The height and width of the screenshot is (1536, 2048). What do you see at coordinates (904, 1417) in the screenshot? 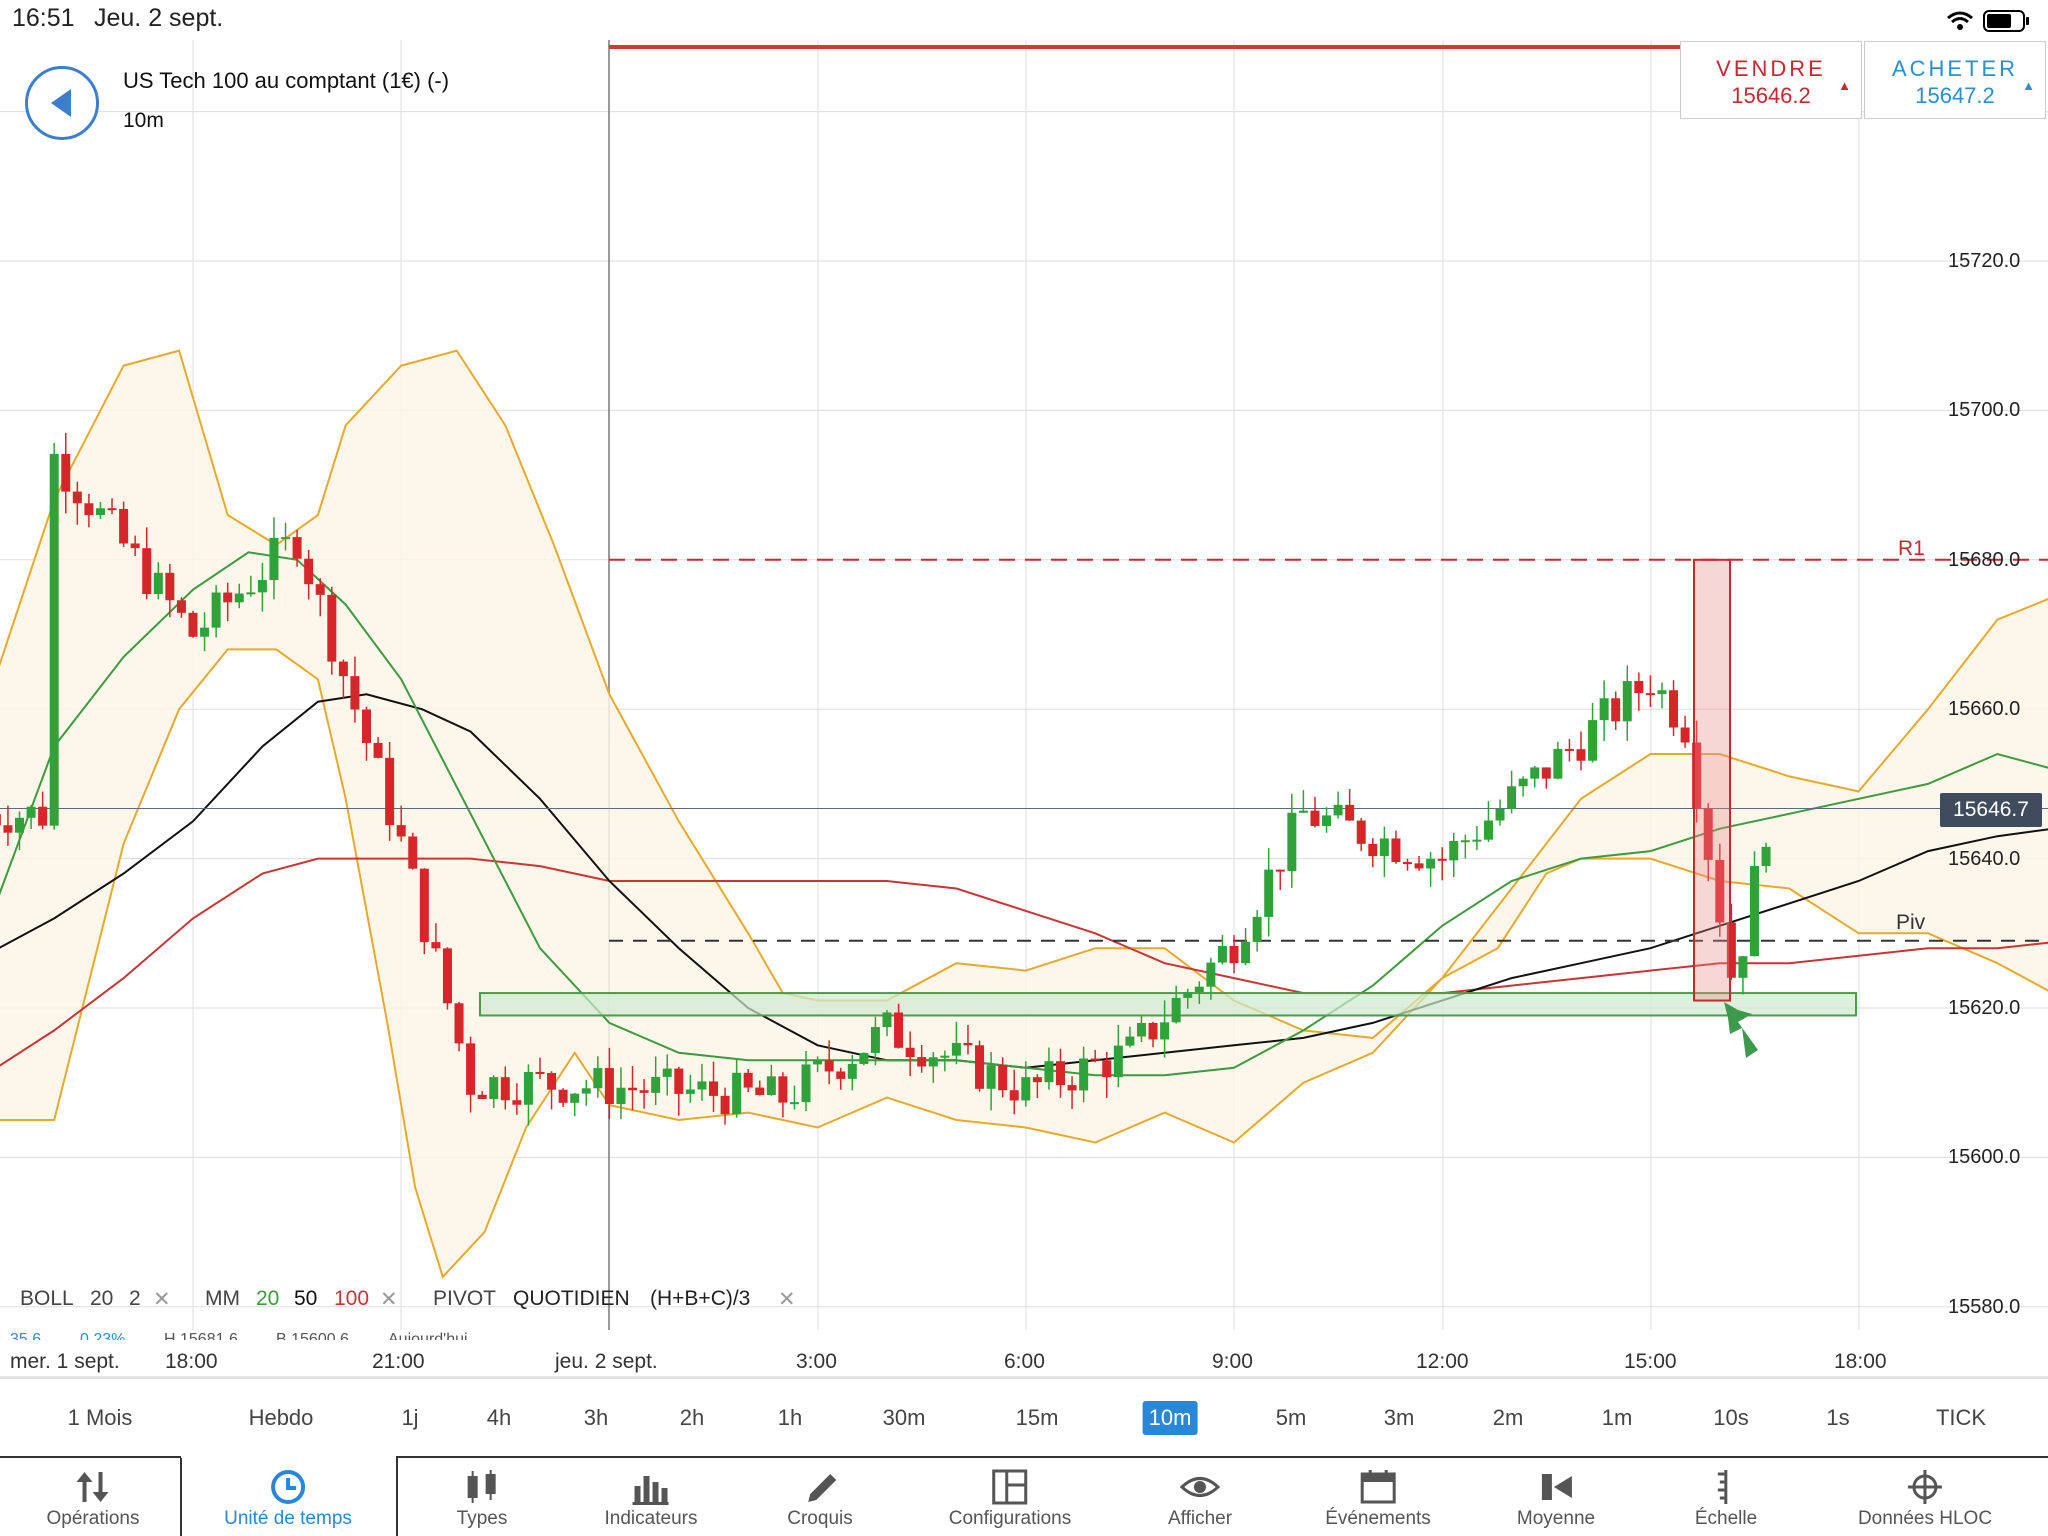
I see `timeframe-30m: 30m` at bounding box center [904, 1417].